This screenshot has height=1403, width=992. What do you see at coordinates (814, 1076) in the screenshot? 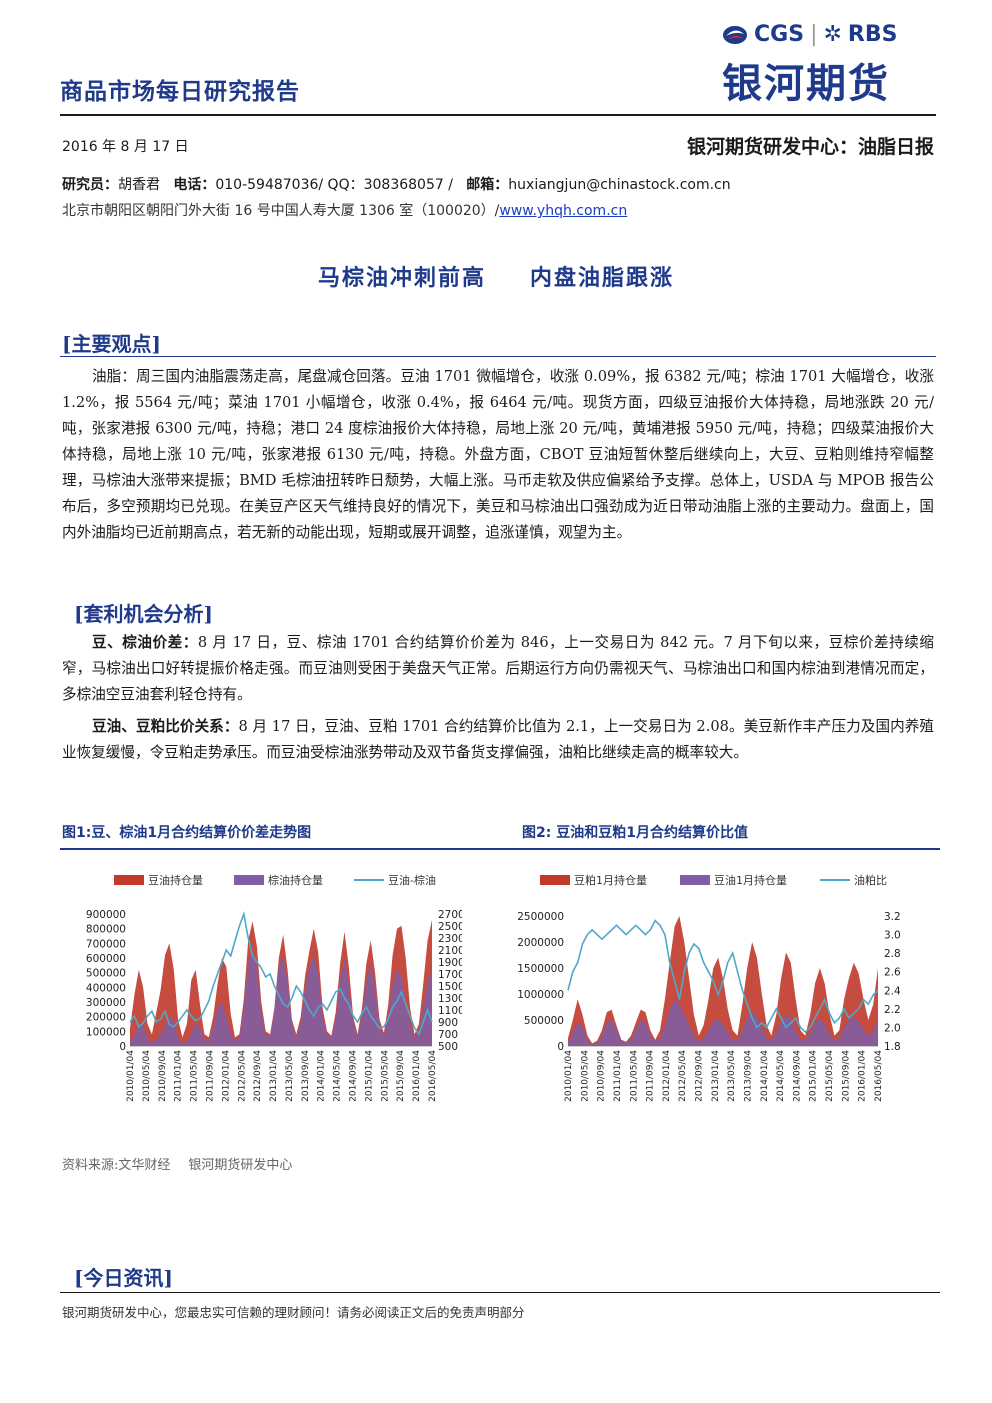
I see `x-tick-1-15: 2015/01/04` at bounding box center [814, 1076].